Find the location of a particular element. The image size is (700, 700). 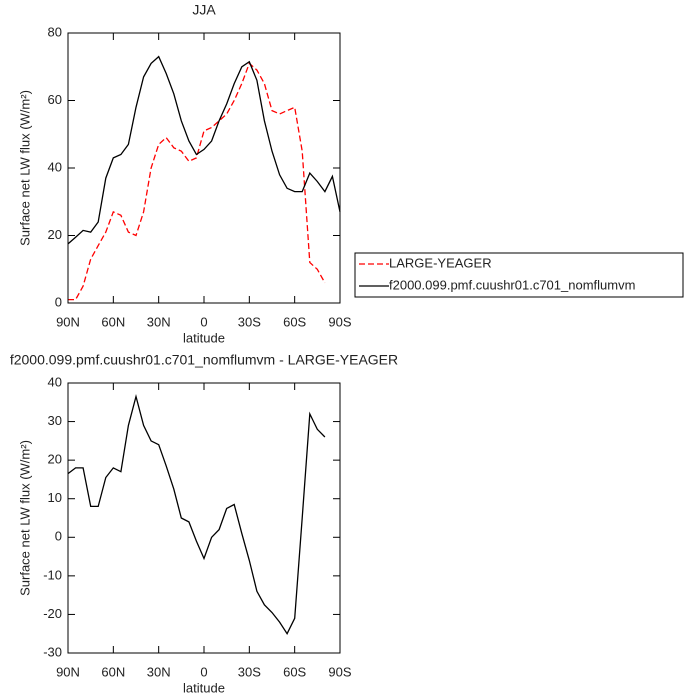

y-tick-label: 10 is located at coordinates (55, 497).